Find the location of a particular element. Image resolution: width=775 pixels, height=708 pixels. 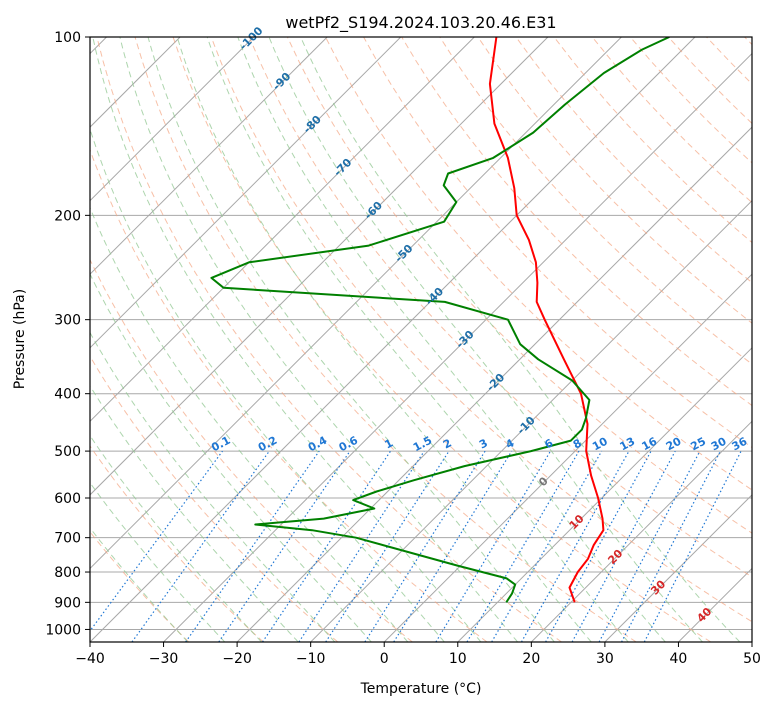

x-tick-label: −10 is located at coordinates (311, 659).